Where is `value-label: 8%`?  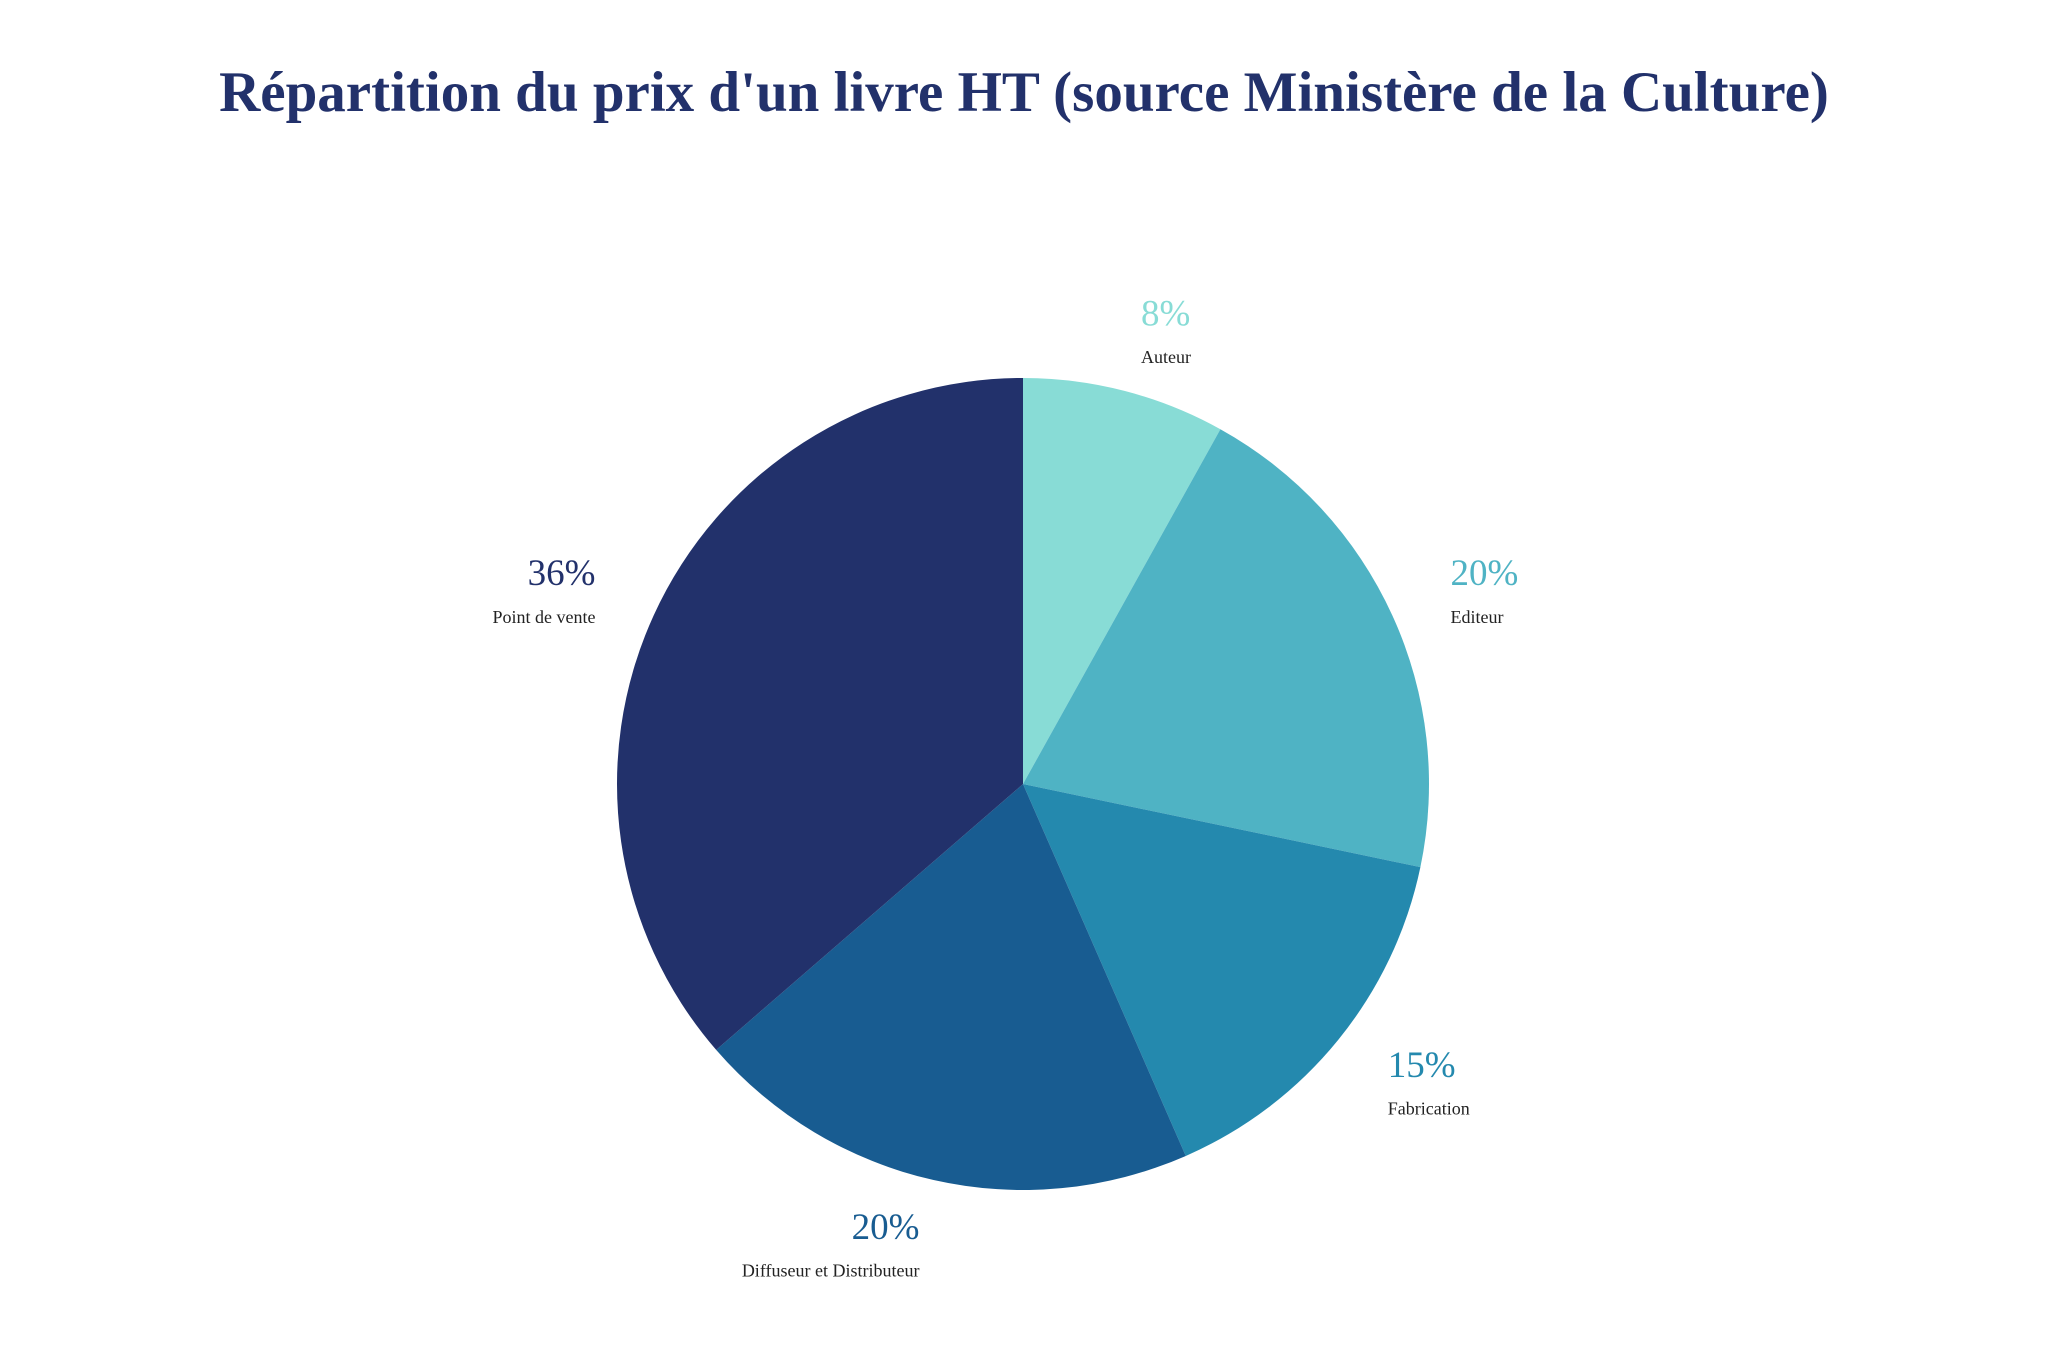 value-label: 8% is located at coordinates (1165, 314).